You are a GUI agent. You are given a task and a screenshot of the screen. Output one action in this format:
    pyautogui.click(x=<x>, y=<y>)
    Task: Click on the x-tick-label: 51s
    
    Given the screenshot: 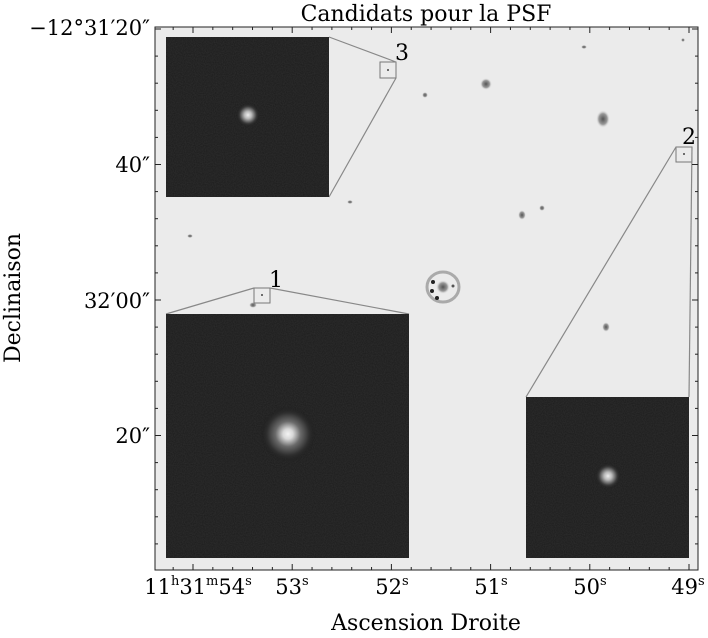 What is the action you would take?
    pyautogui.click(x=490, y=586)
    